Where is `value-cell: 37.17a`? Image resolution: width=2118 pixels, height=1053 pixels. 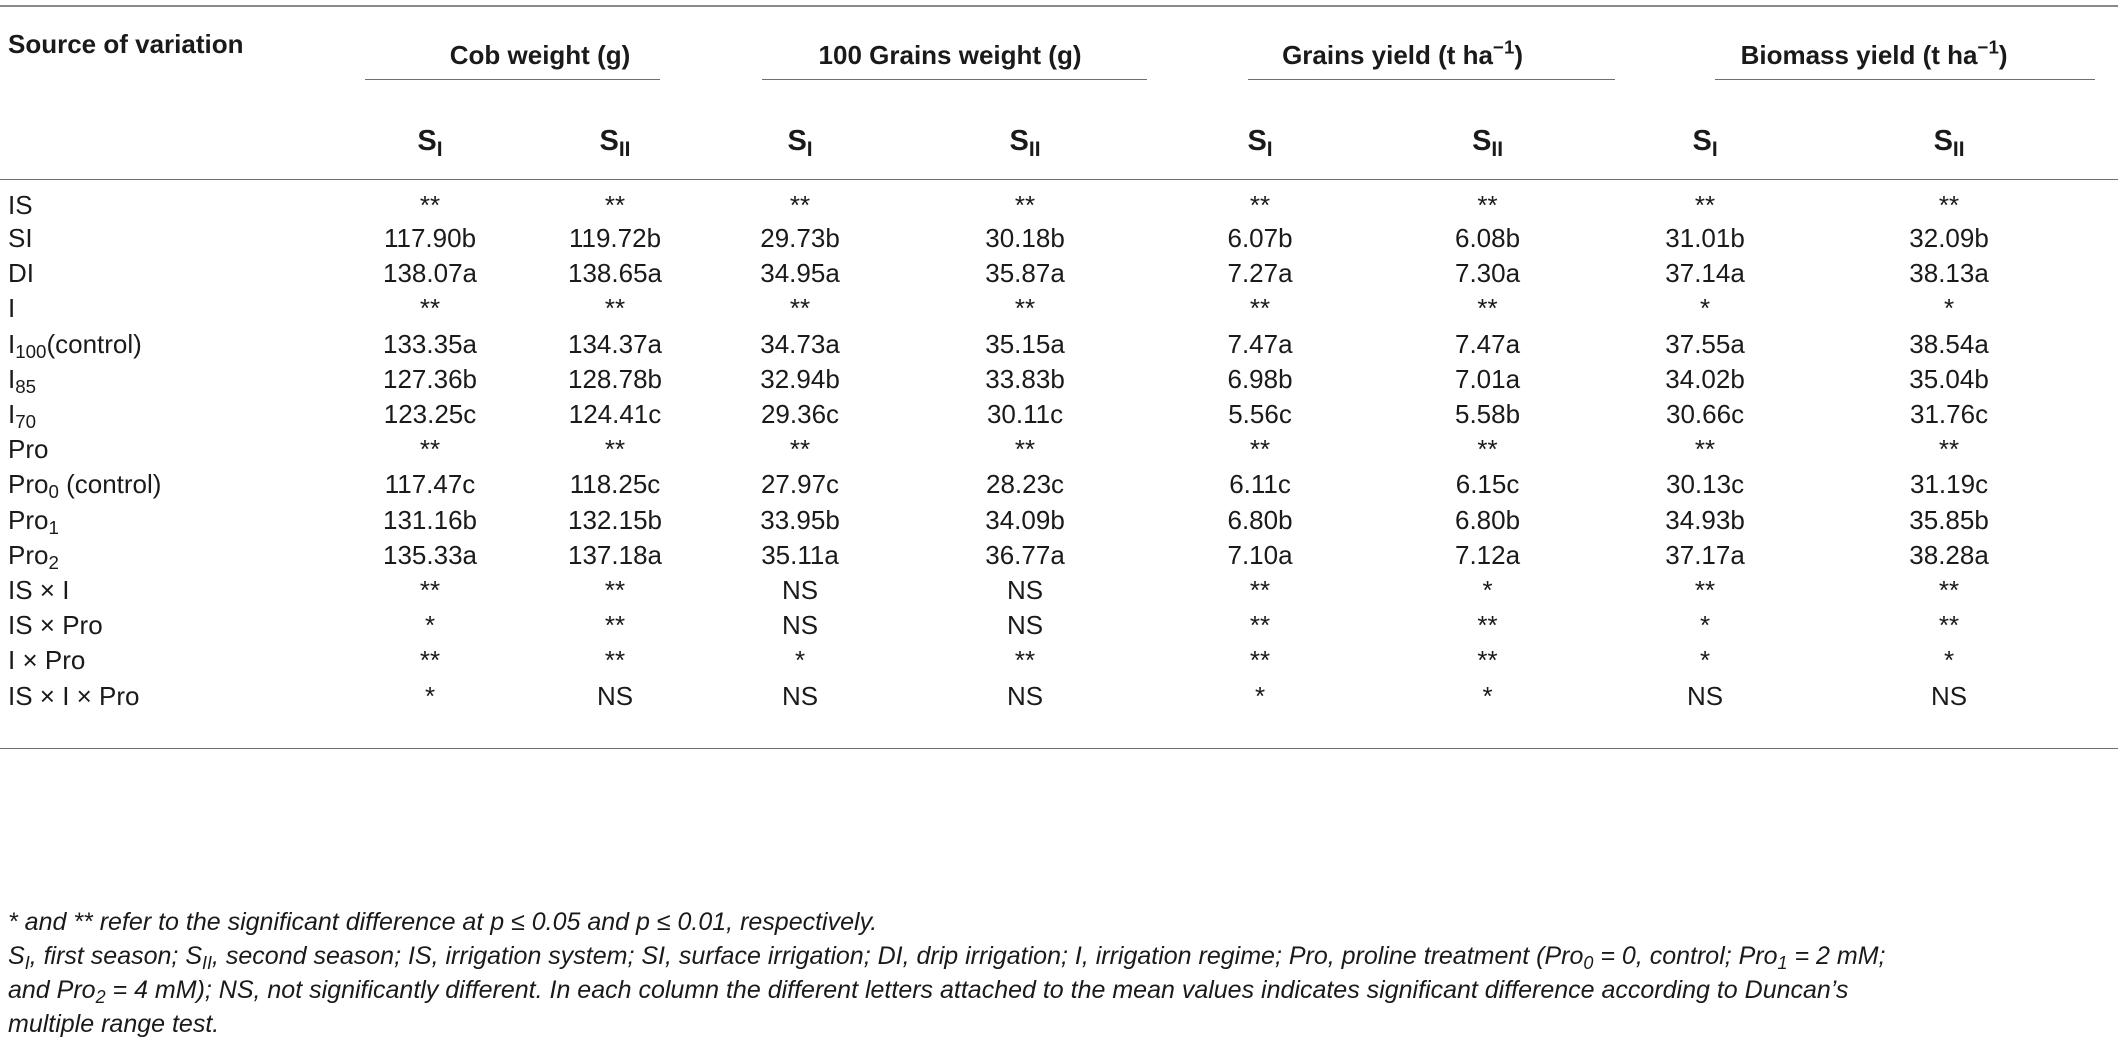 value-cell: 37.17a is located at coordinates (1705, 554).